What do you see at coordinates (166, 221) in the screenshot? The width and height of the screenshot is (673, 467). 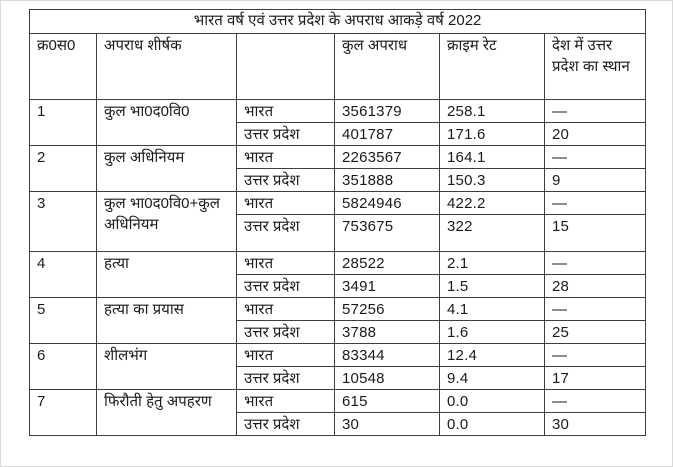 I see `crime-title-cell: कुल भा0द0वि0+कुल अधिनियम` at bounding box center [166, 221].